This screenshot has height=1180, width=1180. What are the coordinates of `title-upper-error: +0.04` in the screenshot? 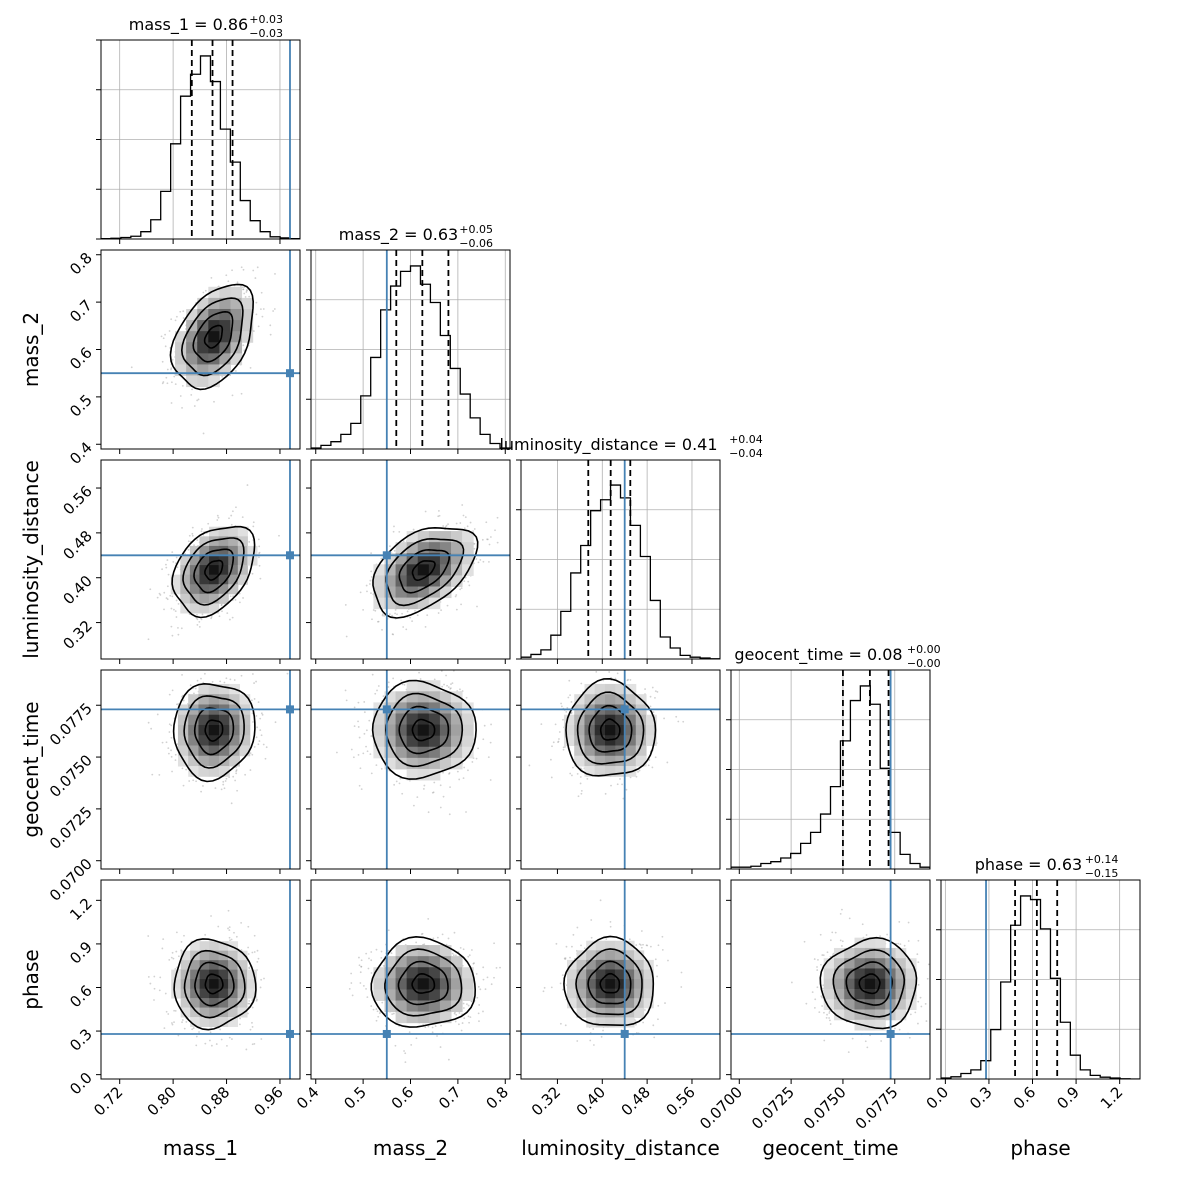 It's located at (746, 439).